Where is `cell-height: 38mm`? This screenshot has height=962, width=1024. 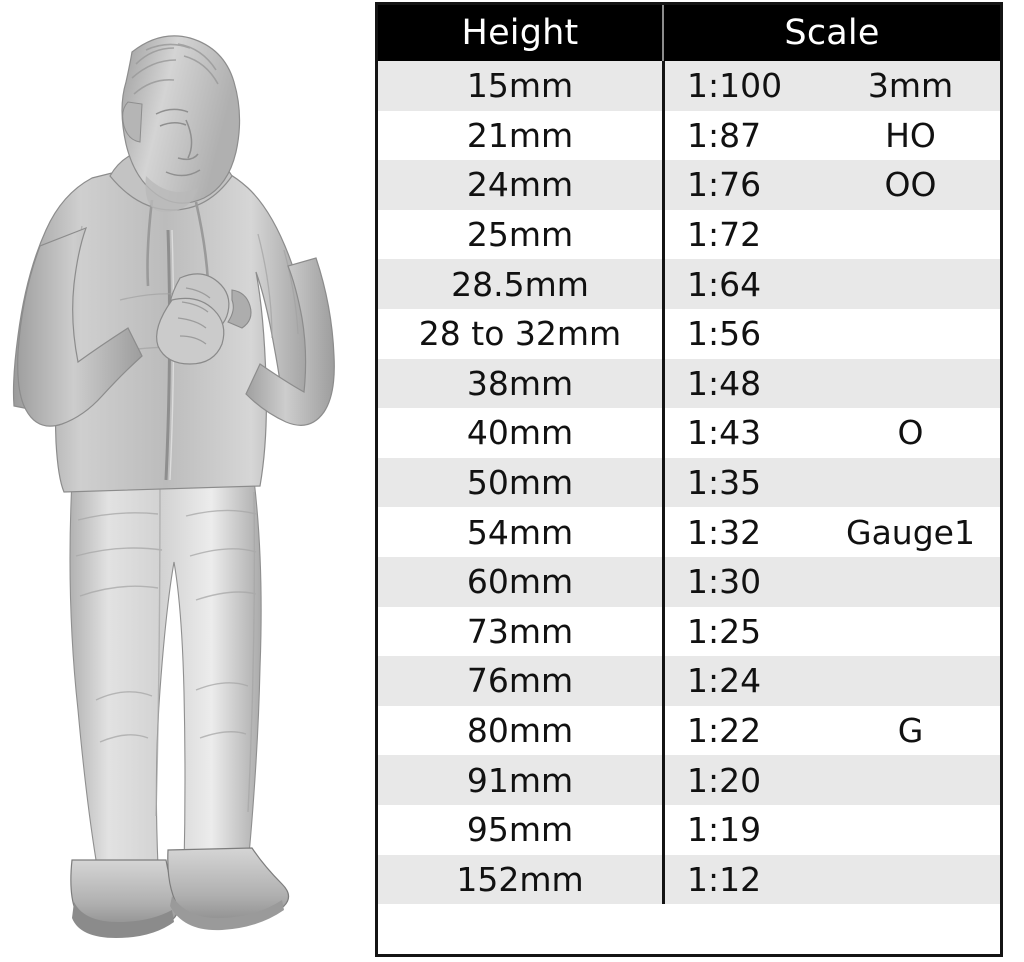
cell-height: 38mm is located at coordinates (520, 383).